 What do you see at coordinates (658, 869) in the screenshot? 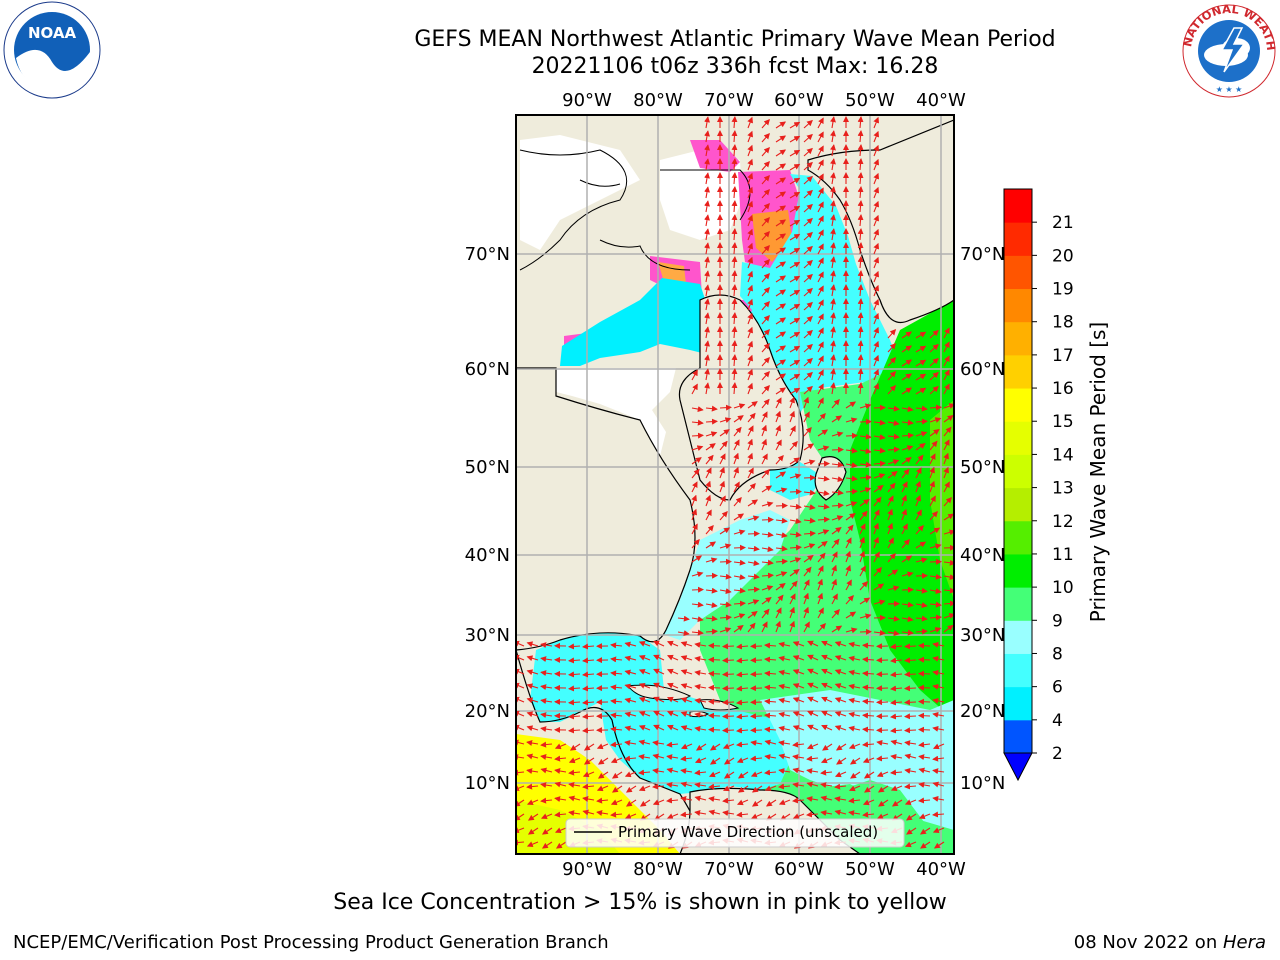
I see `lon-label-bottom: 80°W` at bounding box center [658, 869].